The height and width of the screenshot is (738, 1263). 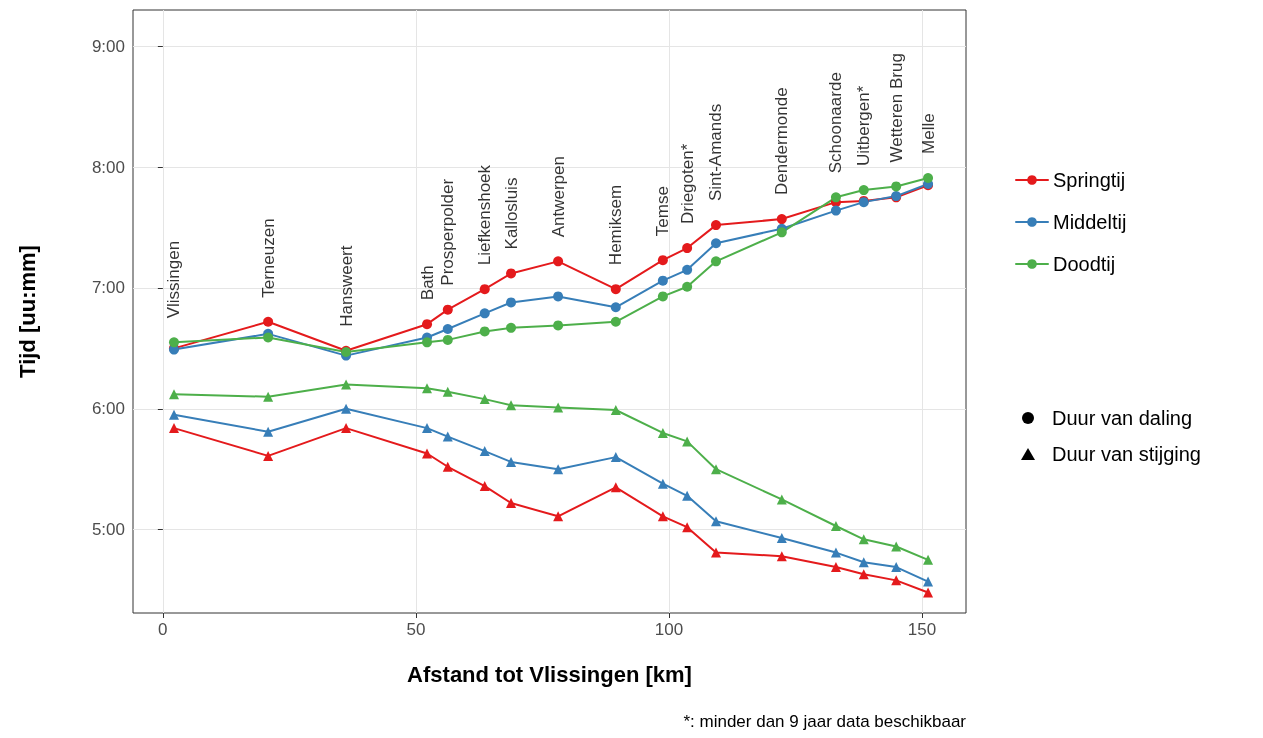 I want to click on x-tick-label: 0, so click(x=163, y=629).